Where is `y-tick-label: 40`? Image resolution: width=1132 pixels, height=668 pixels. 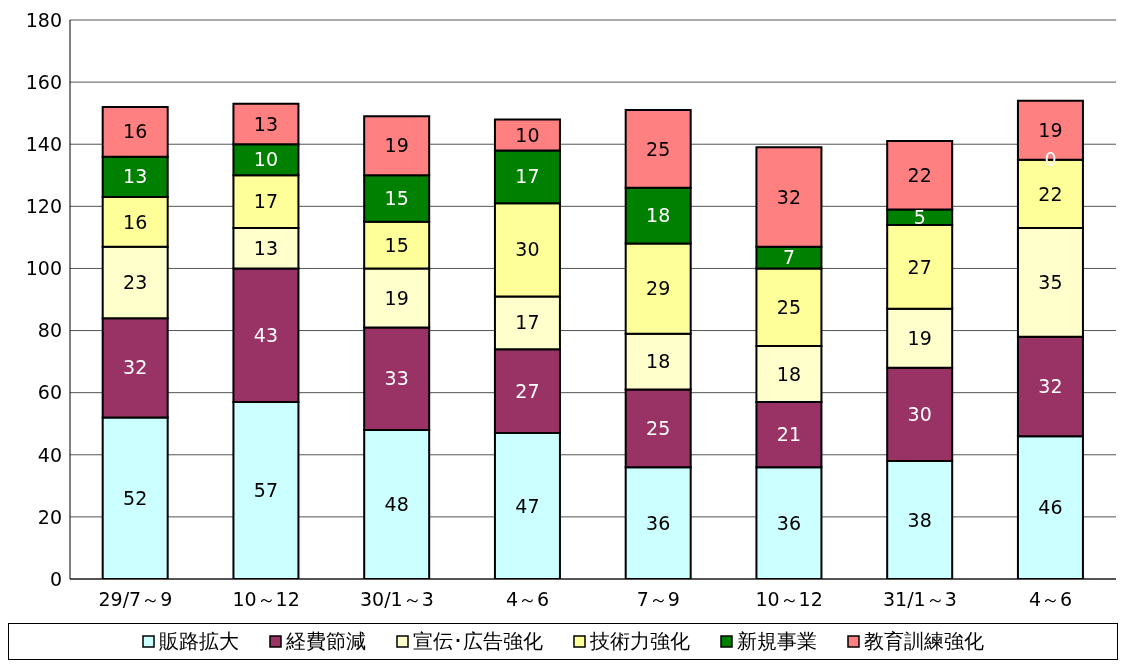 y-tick-label: 40 is located at coordinates (49, 454).